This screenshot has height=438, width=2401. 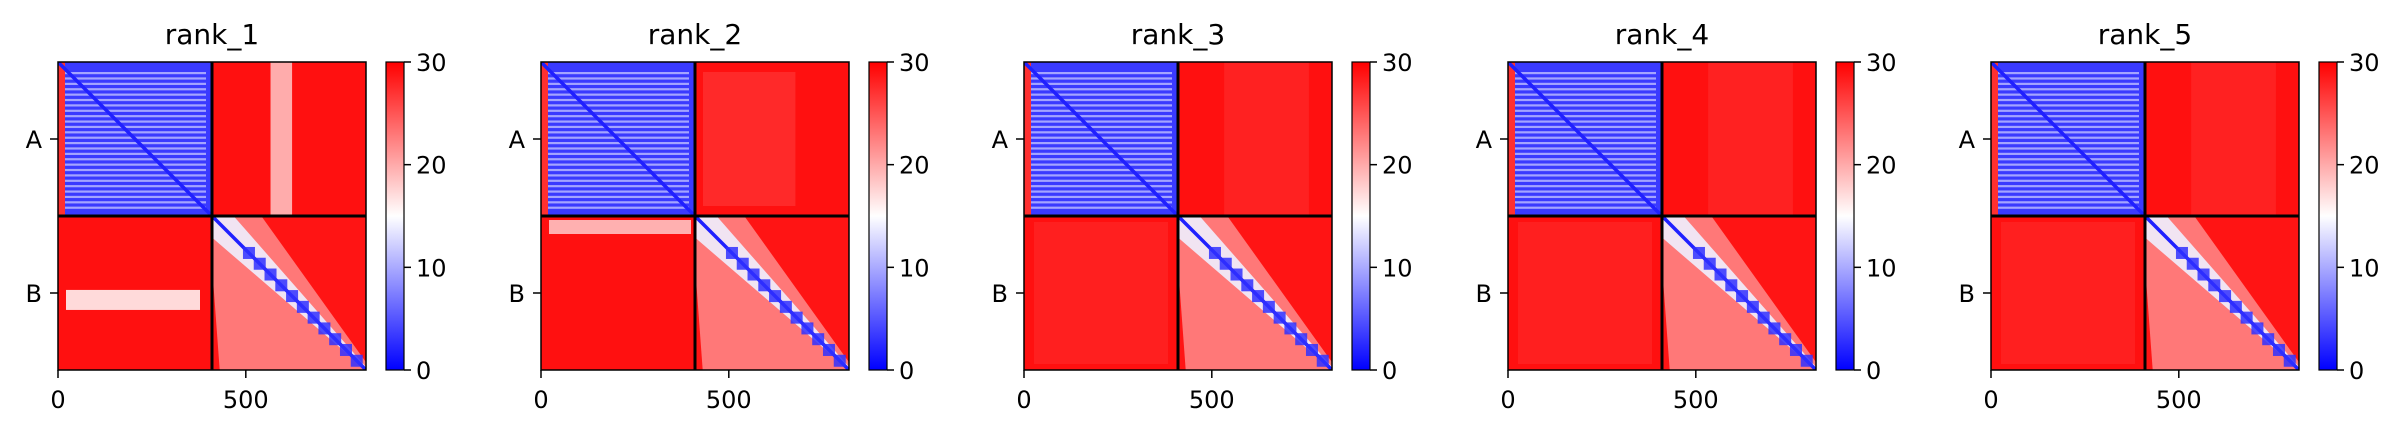 I want to click on panel-title: rank_4, so click(x=1662, y=34).